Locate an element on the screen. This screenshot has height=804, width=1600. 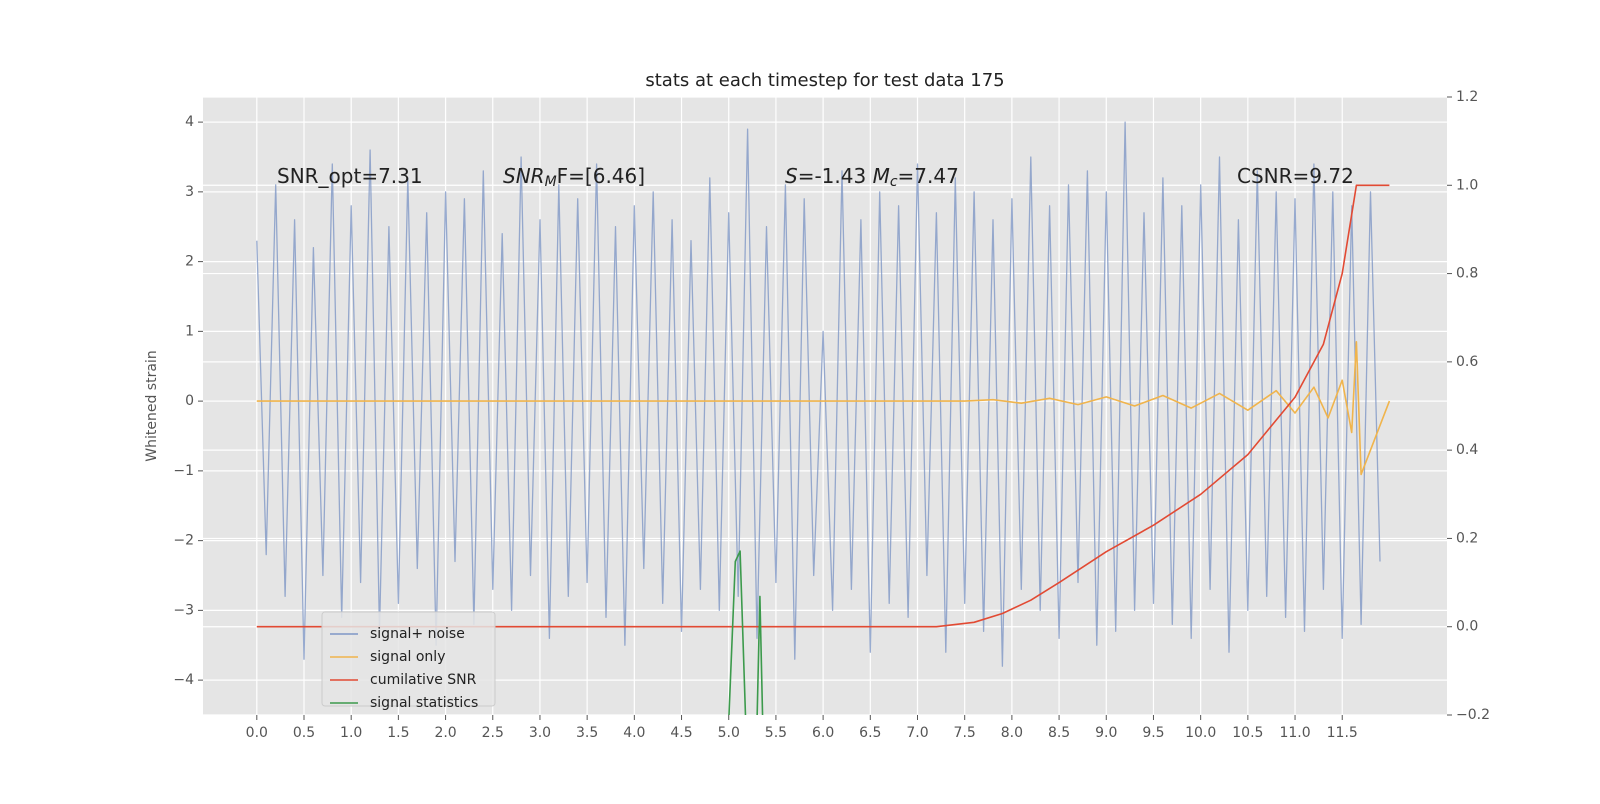
x-tick-label: 1.0 is located at coordinates (351, 733).